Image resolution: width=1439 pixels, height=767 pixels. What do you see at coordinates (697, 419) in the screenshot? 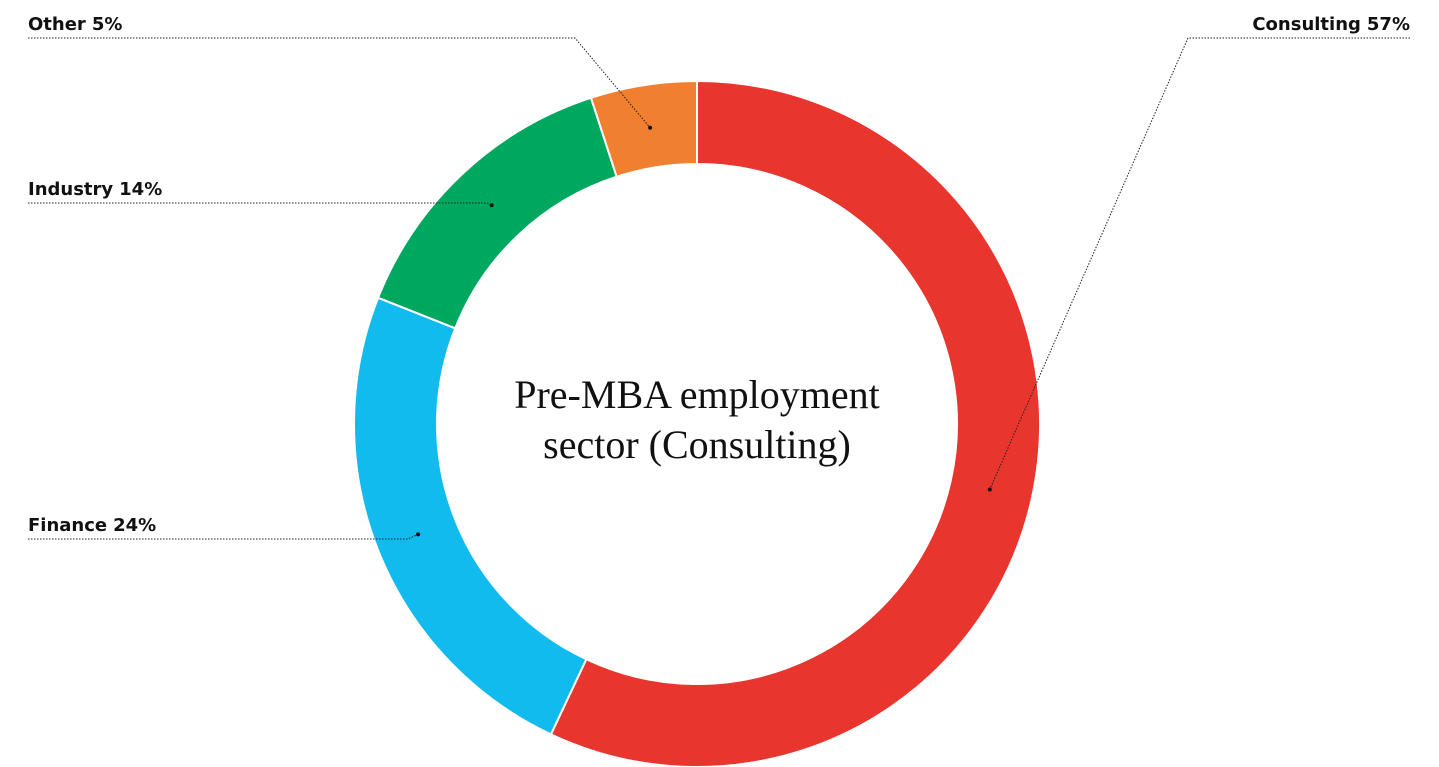
I see `chart-title: Pre-MBA employment sector (Consulting)` at bounding box center [697, 419].